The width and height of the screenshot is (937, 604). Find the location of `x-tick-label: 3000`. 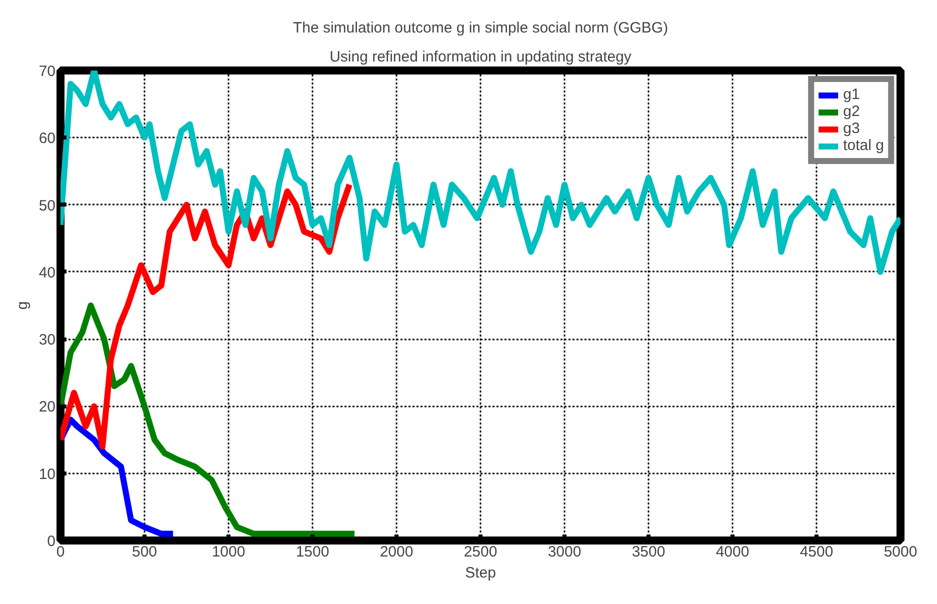

x-tick-label: 3000 is located at coordinates (565, 552).